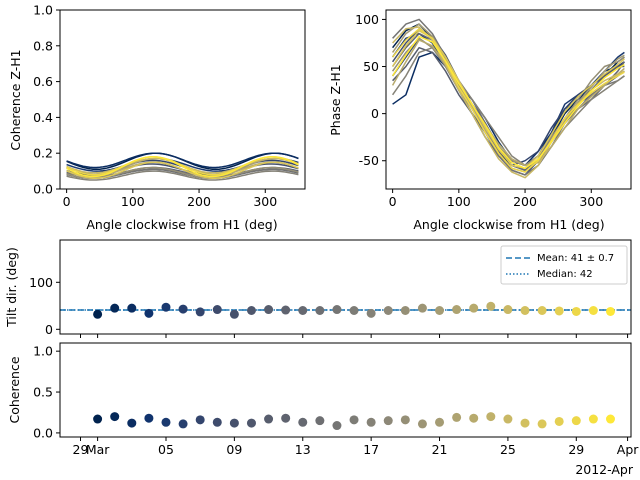 The image size is (640, 480). I want to click on coherence-curves, so click(182, 166).